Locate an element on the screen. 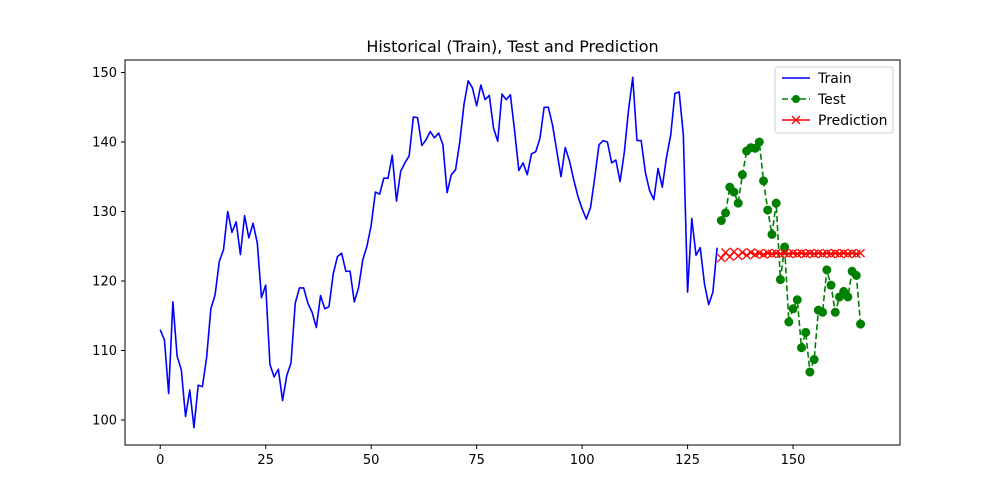 The height and width of the screenshot is (500, 1000). series-prediction is located at coordinates (791, 255).